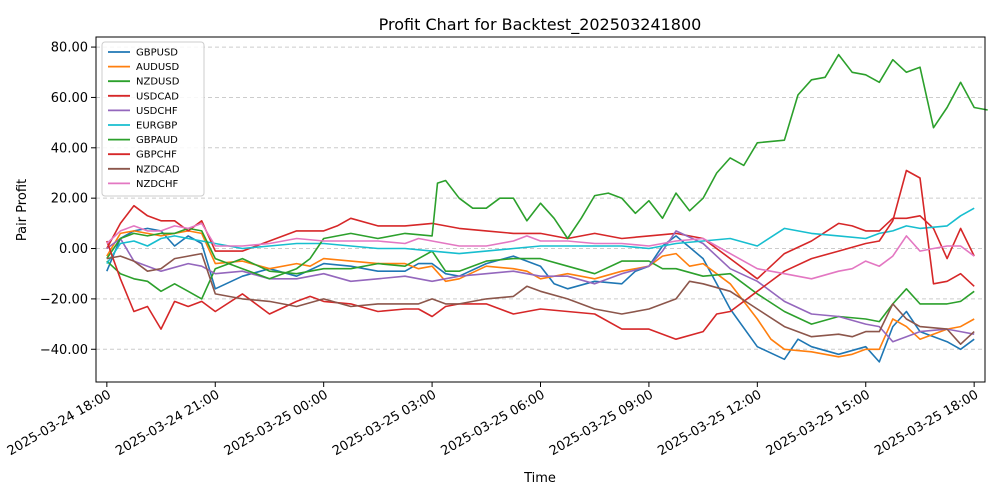 This screenshot has width=1000, height=500. I want to click on y-tick-label: 80.00, so click(69, 48).